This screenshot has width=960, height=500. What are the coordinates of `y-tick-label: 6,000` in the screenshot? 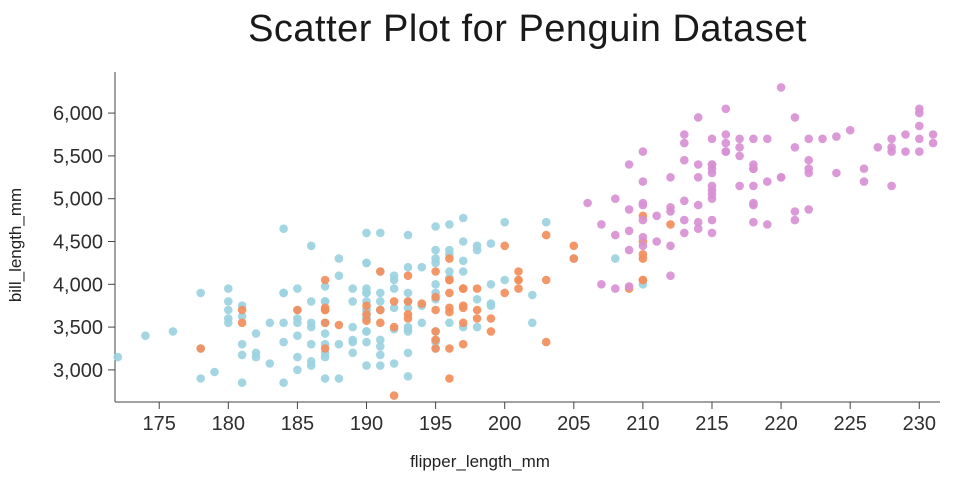 It's located at (78, 114).